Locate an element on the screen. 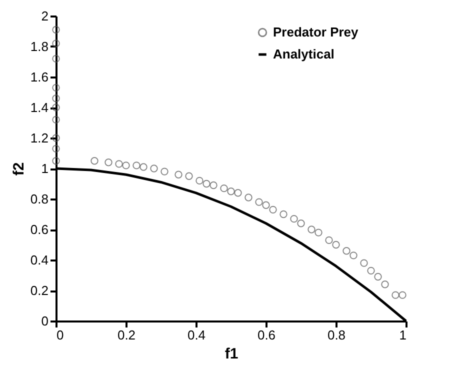  y-tick-label: 0.6 is located at coordinates (39, 229).